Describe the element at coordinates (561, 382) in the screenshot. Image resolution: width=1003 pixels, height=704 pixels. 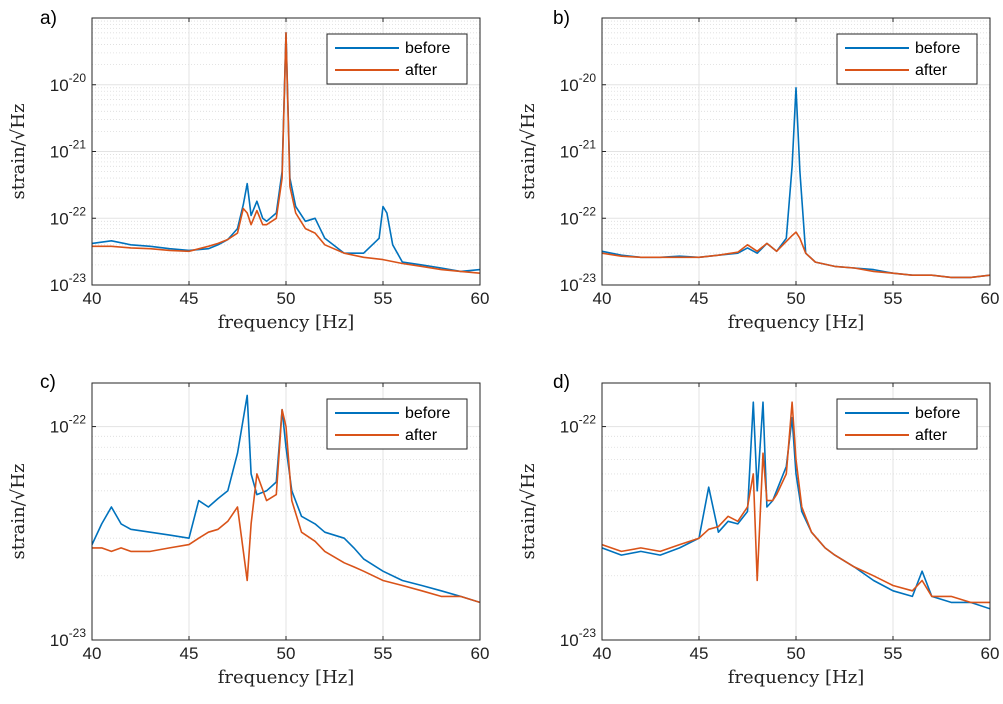
I see `panel-label: d)` at that location.